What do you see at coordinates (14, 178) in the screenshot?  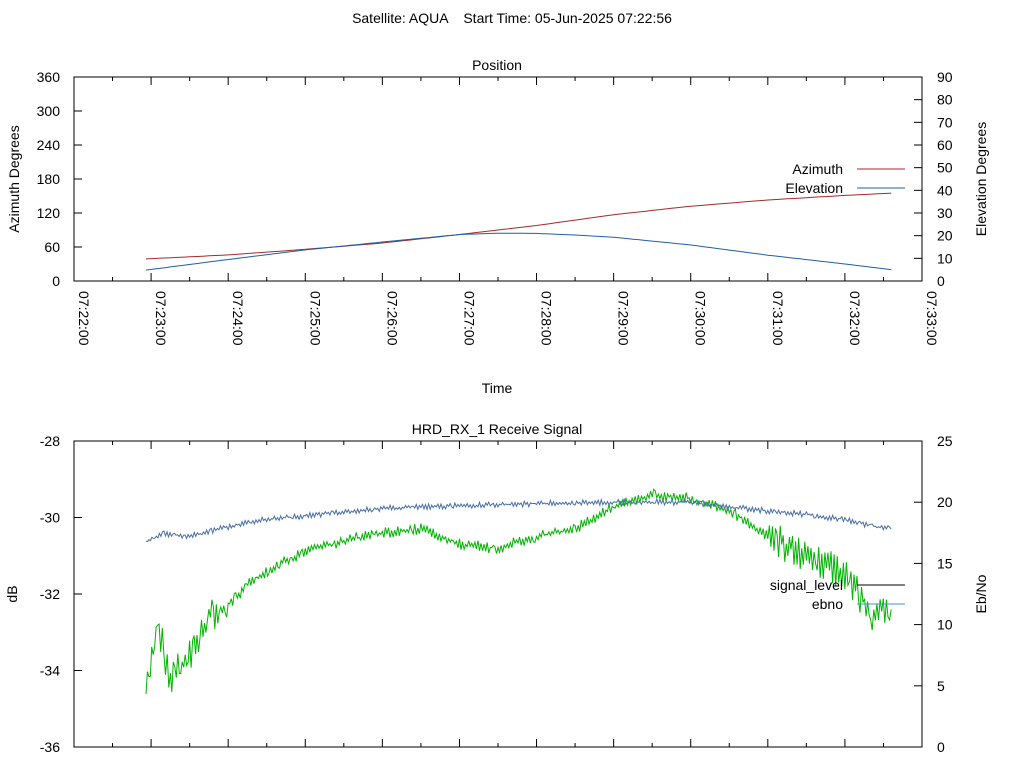 I see `position-y-axis-label: Azimuth Degrees` at bounding box center [14, 178].